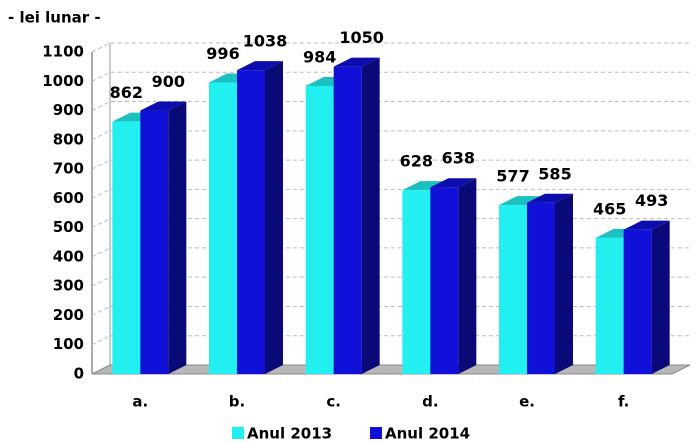  I want to click on x-tick-label: a., so click(140, 402).